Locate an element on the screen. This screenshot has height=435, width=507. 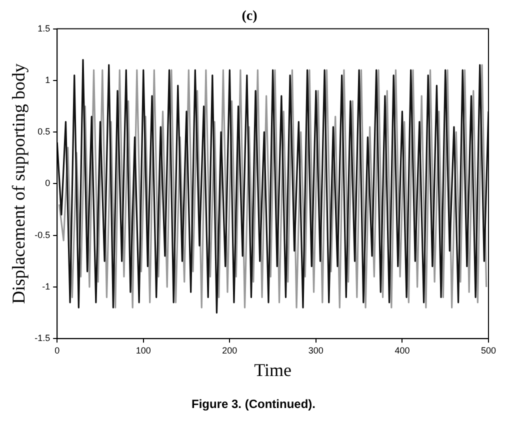
caption: Figure 3. (Continued). is located at coordinates (253, 404).